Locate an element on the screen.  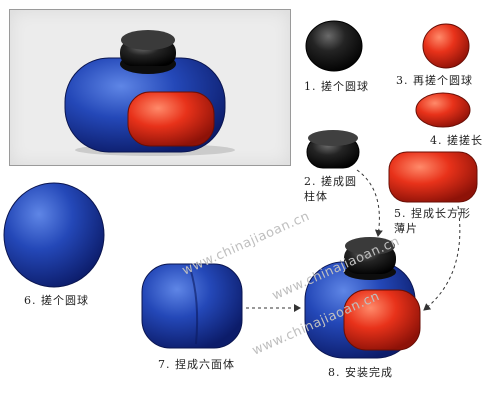
step3-red-ball is located at coordinates (446, 46).